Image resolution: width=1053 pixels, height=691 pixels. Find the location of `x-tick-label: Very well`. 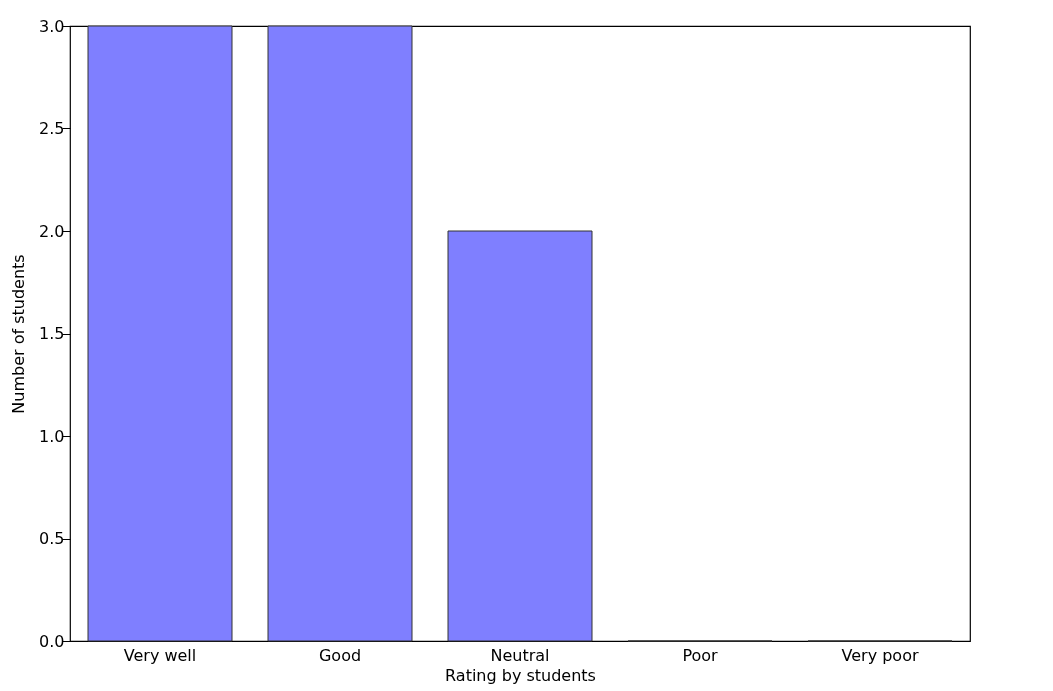

x-tick-label: Very well is located at coordinates (160, 655).